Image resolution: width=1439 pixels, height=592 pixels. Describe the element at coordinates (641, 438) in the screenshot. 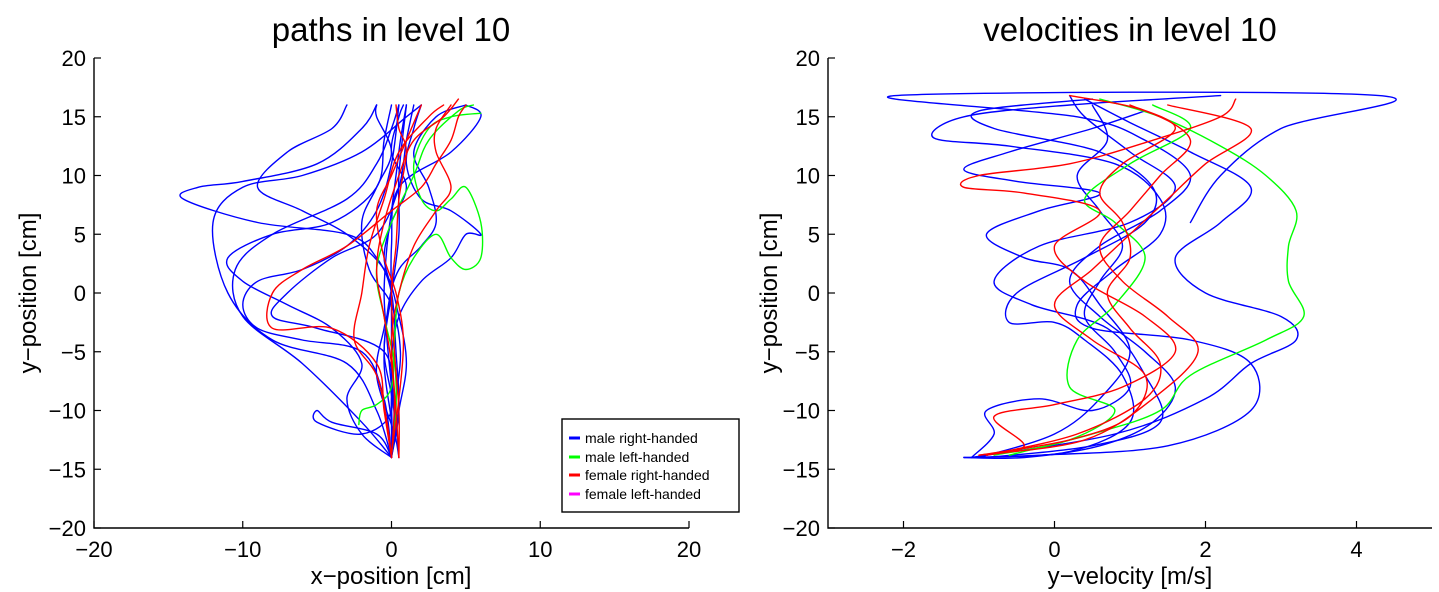

I see `legend-label: male right-handed` at that location.